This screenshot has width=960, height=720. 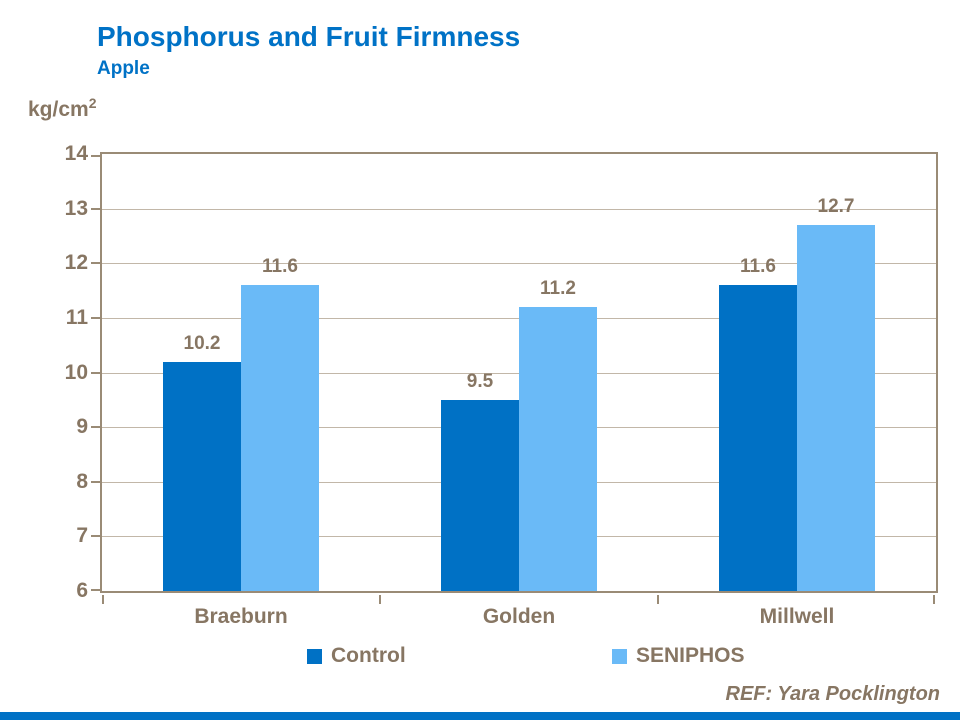 I want to click on bar-seniphos-millwell, so click(x=836, y=408).